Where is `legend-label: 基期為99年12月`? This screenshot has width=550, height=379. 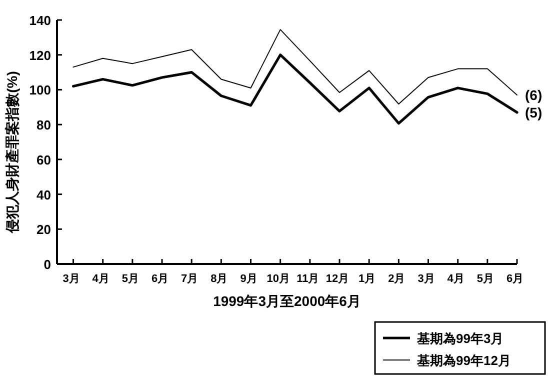 legend-label: 基期為99年12月 is located at coordinates (463, 360).